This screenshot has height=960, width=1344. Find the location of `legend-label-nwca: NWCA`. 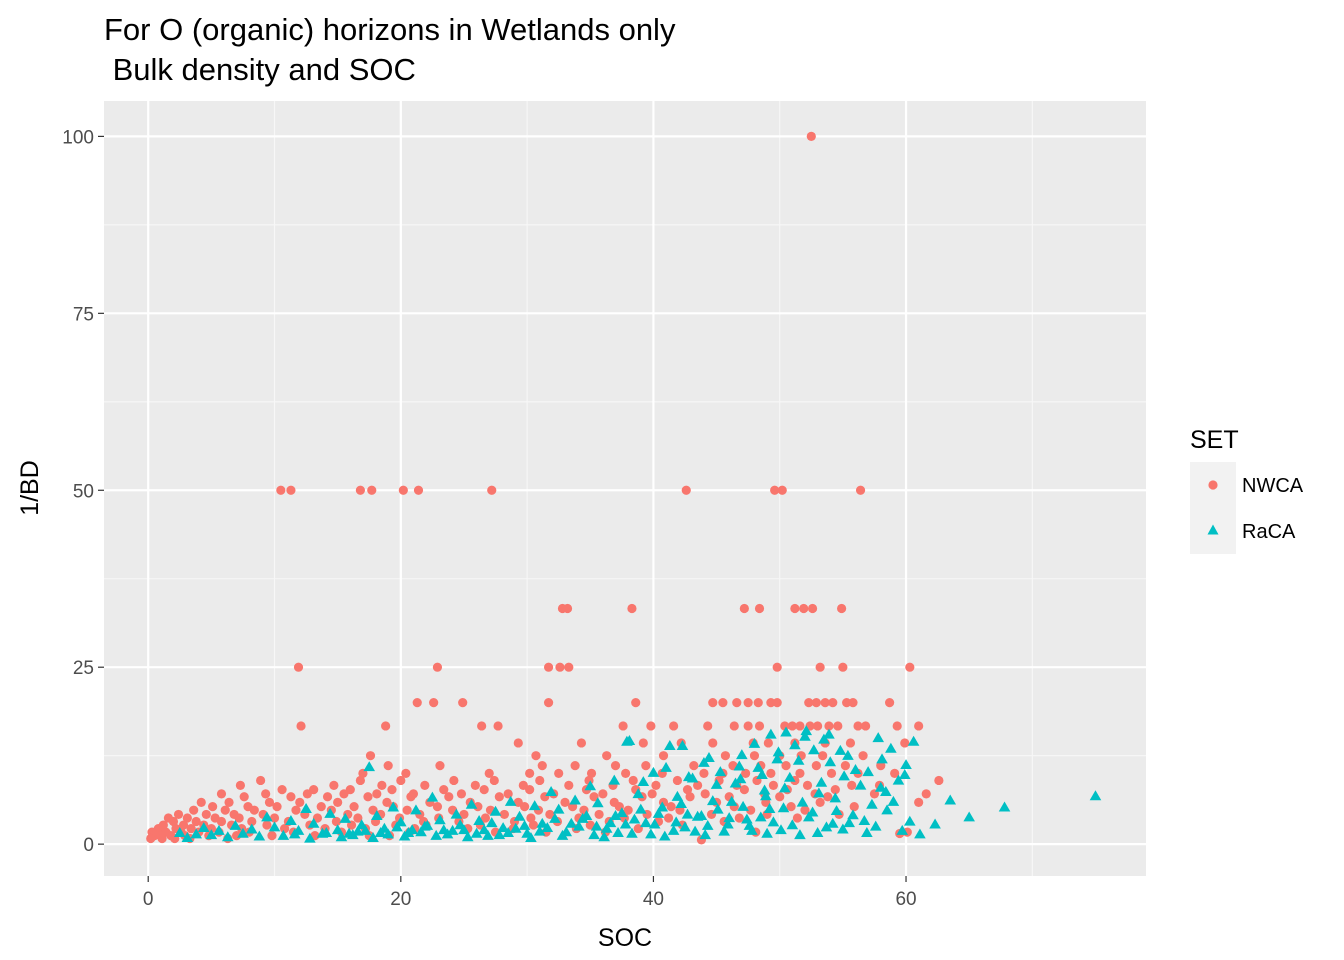

legend-label-nwca: NWCA is located at coordinates (1273, 486).